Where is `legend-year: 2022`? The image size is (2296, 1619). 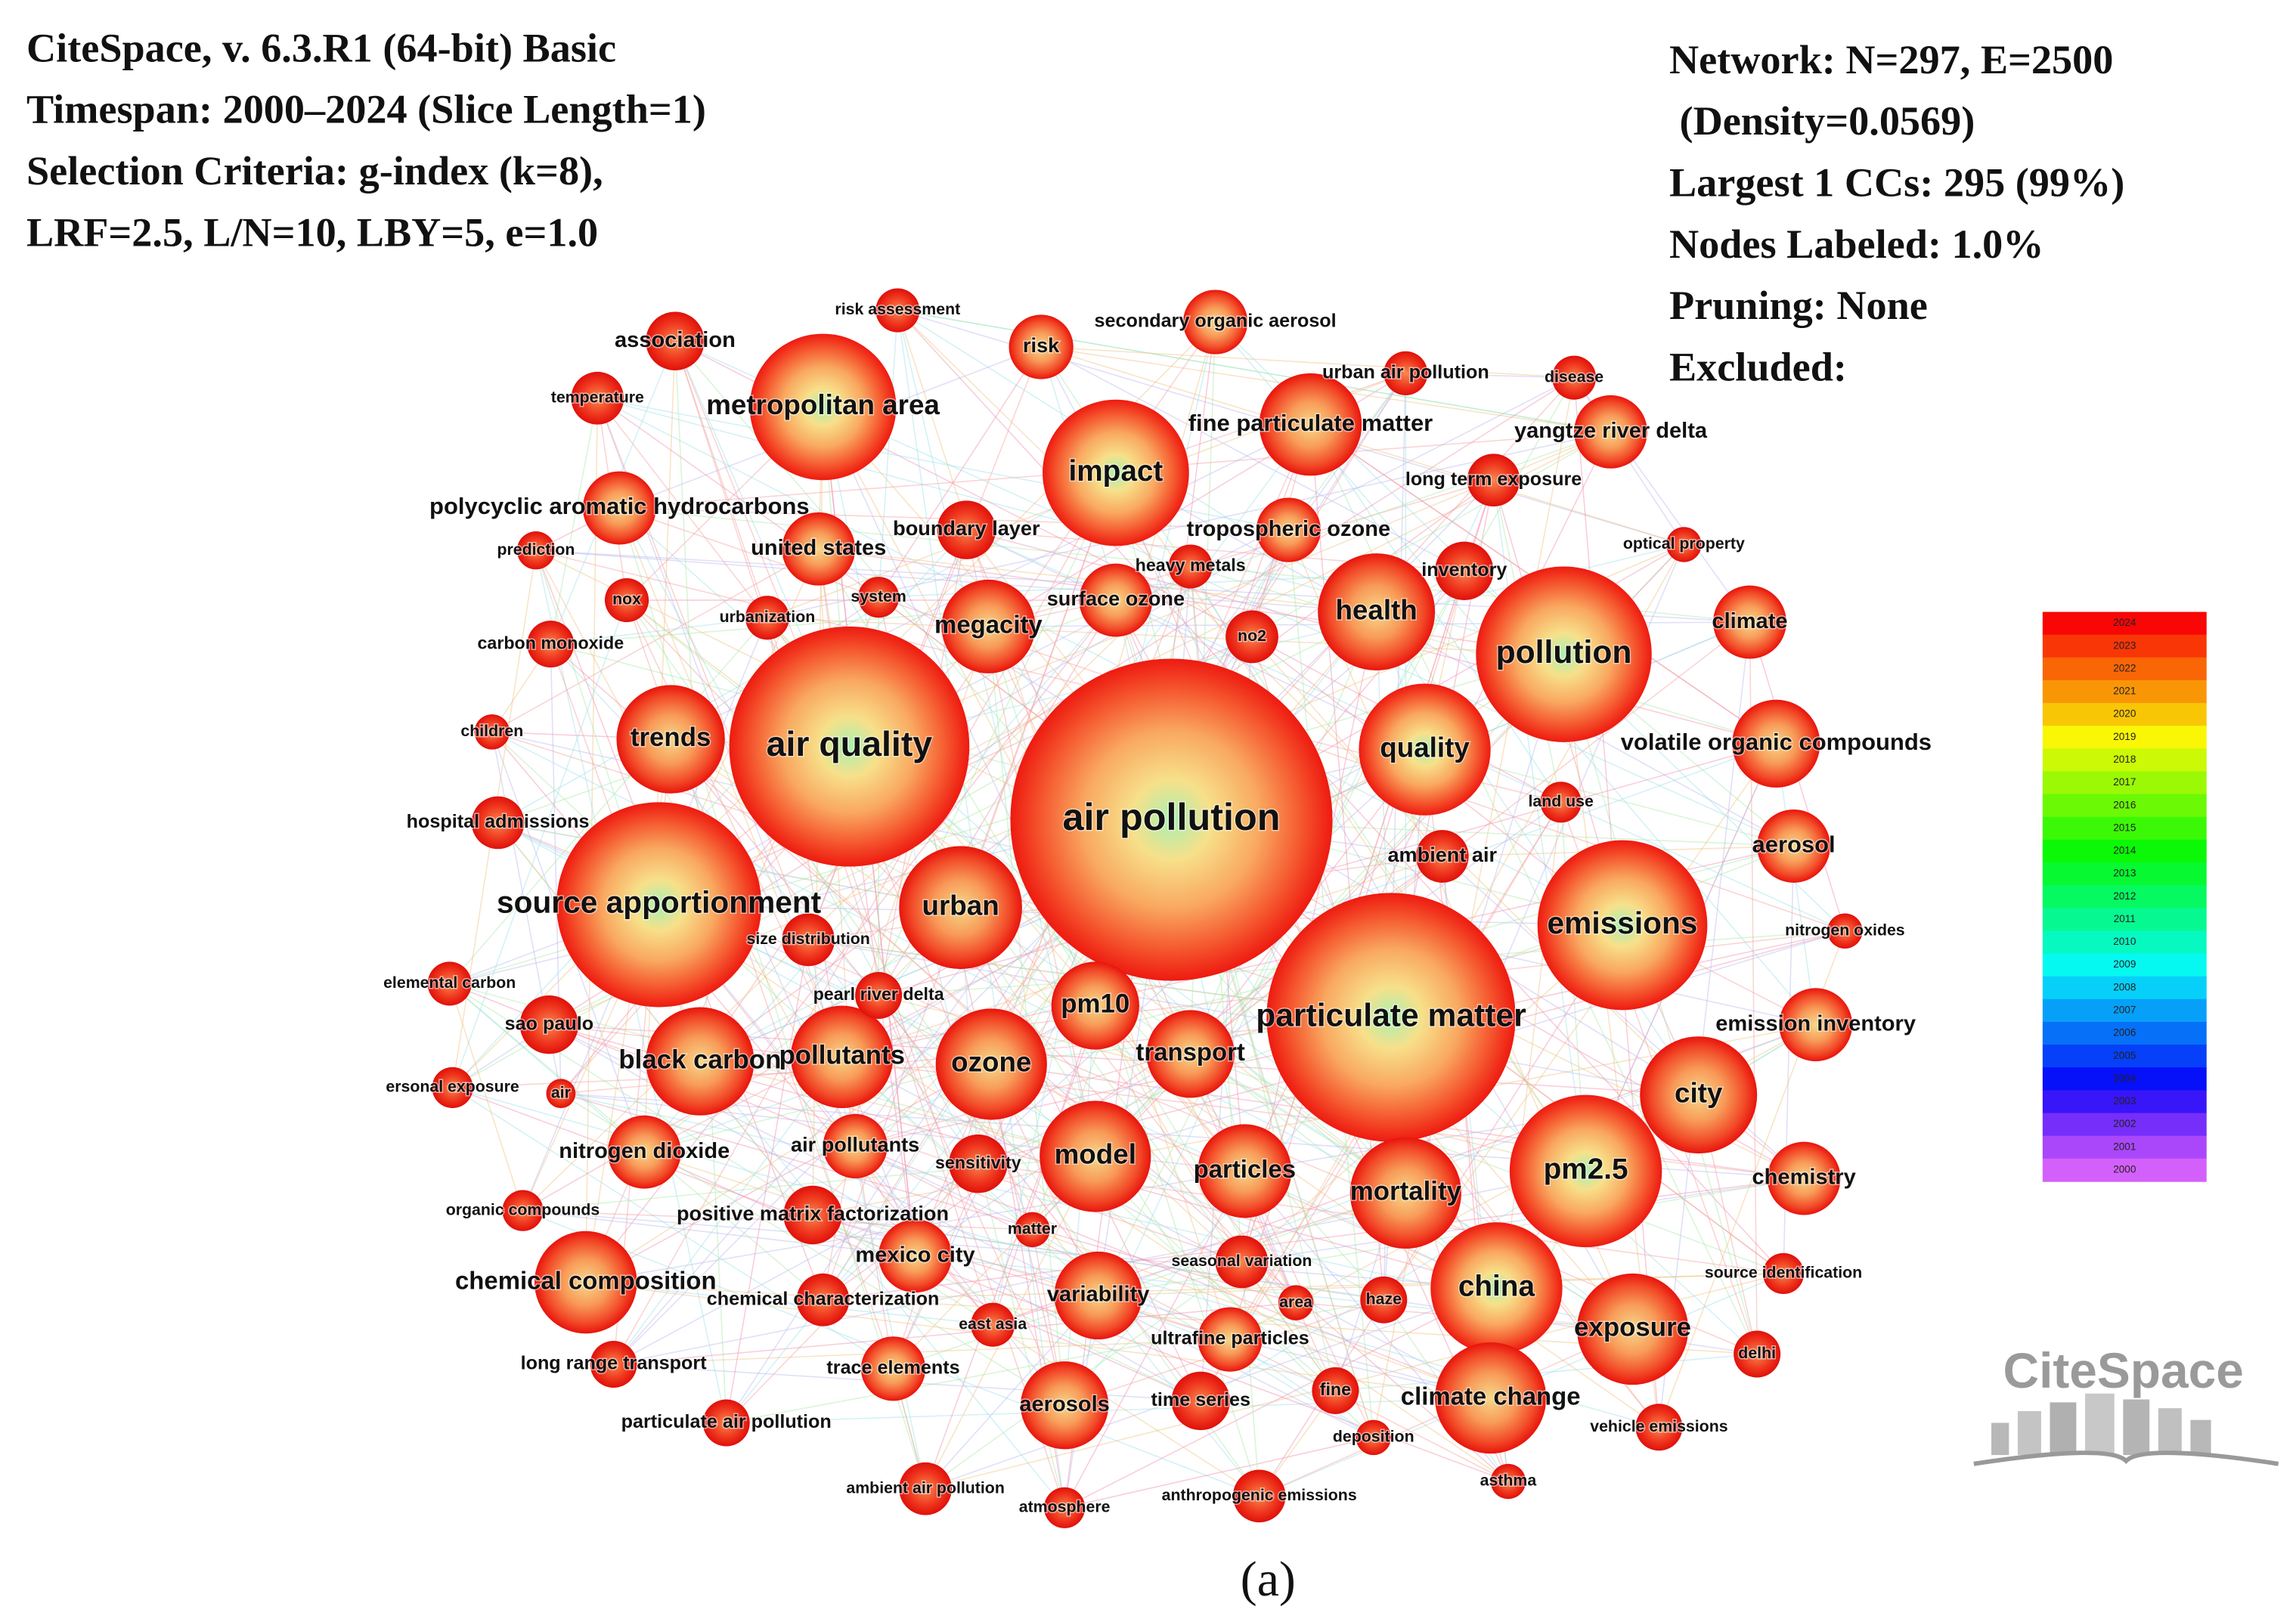
legend-year: 2022 is located at coordinates (2124, 667).